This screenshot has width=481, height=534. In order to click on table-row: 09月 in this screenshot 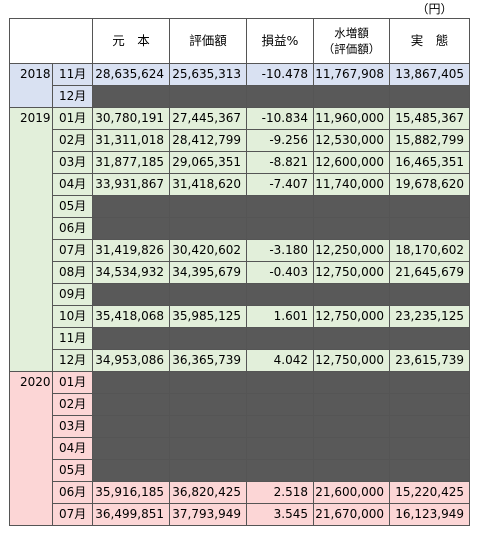, I will do `click(240, 294)`.